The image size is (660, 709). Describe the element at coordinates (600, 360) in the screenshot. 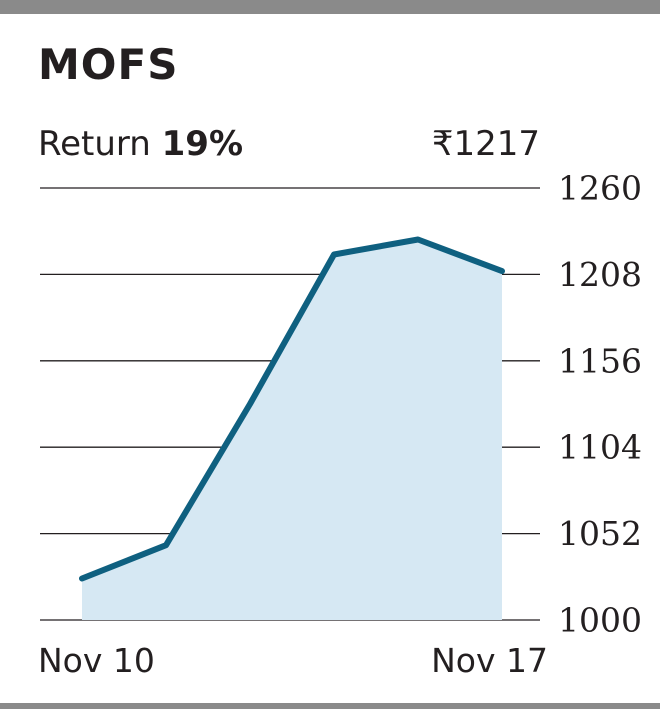

I see `y-tick-label: 1156` at that location.